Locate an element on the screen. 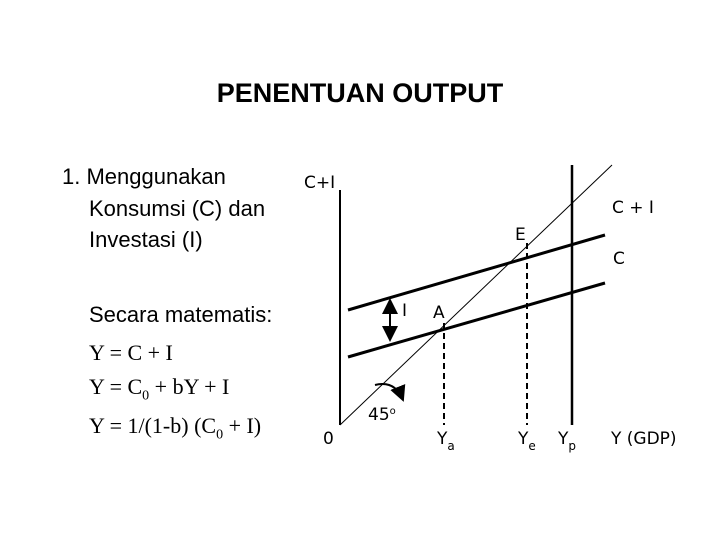 The height and width of the screenshot is (540, 720). y-axis-label: C+I is located at coordinates (319, 183).